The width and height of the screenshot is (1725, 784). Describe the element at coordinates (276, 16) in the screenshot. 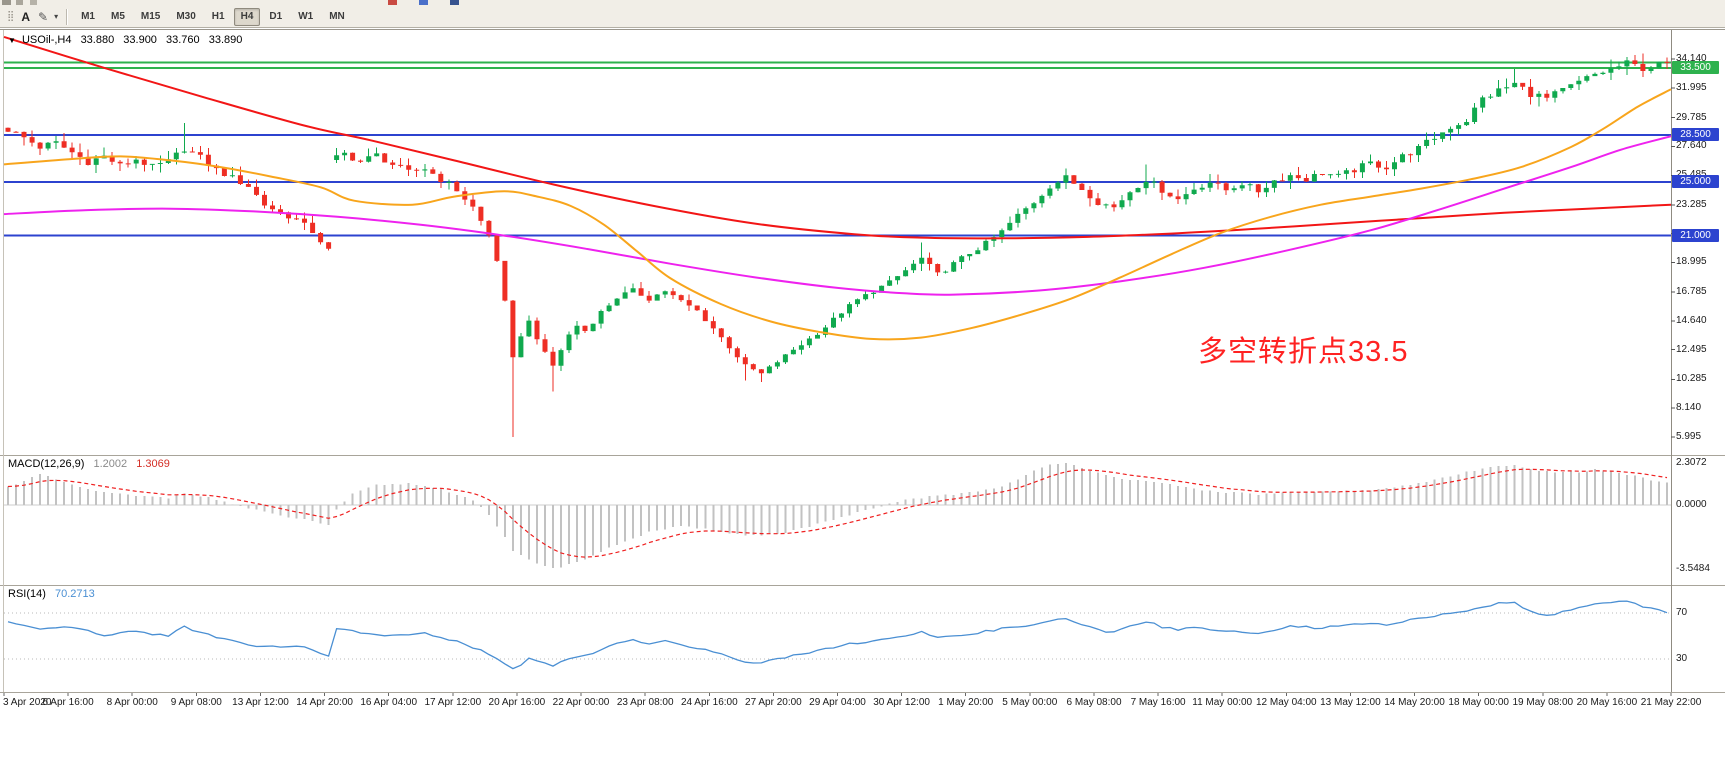

I see `tf-button-D1: D1` at that location.